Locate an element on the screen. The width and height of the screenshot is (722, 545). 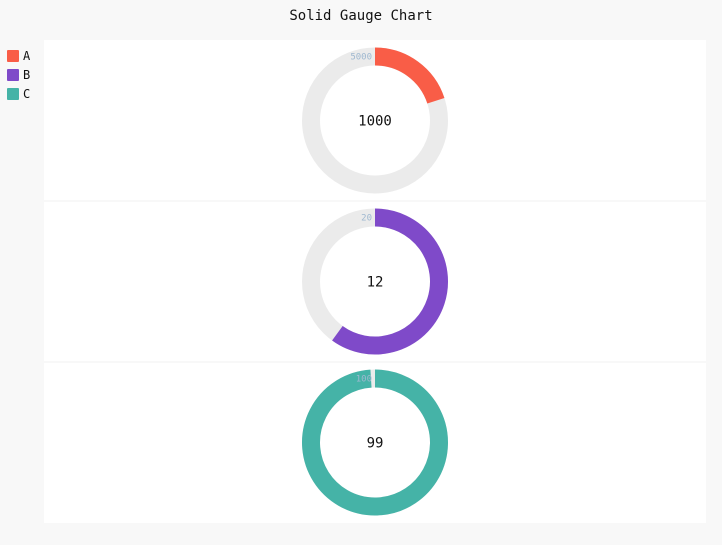
gauge-arc-c is located at coordinates (375, 442).